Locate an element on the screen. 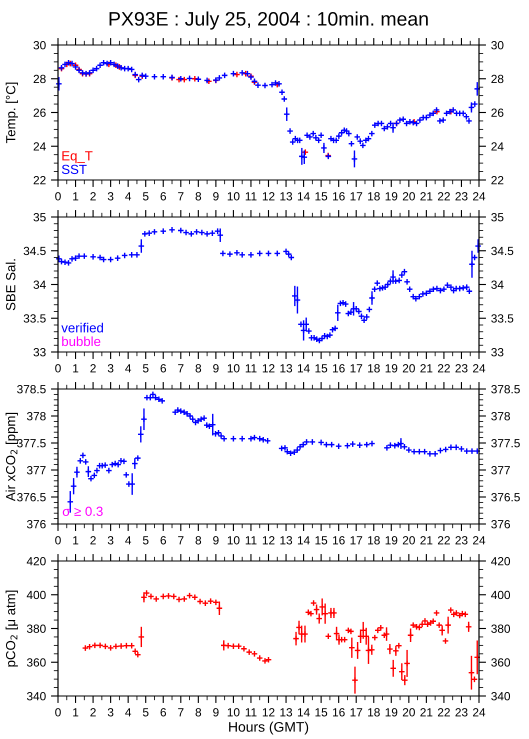 The height and width of the screenshot is (739, 529). y2-tick-label: 378.5 is located at coordinates (505, 389).